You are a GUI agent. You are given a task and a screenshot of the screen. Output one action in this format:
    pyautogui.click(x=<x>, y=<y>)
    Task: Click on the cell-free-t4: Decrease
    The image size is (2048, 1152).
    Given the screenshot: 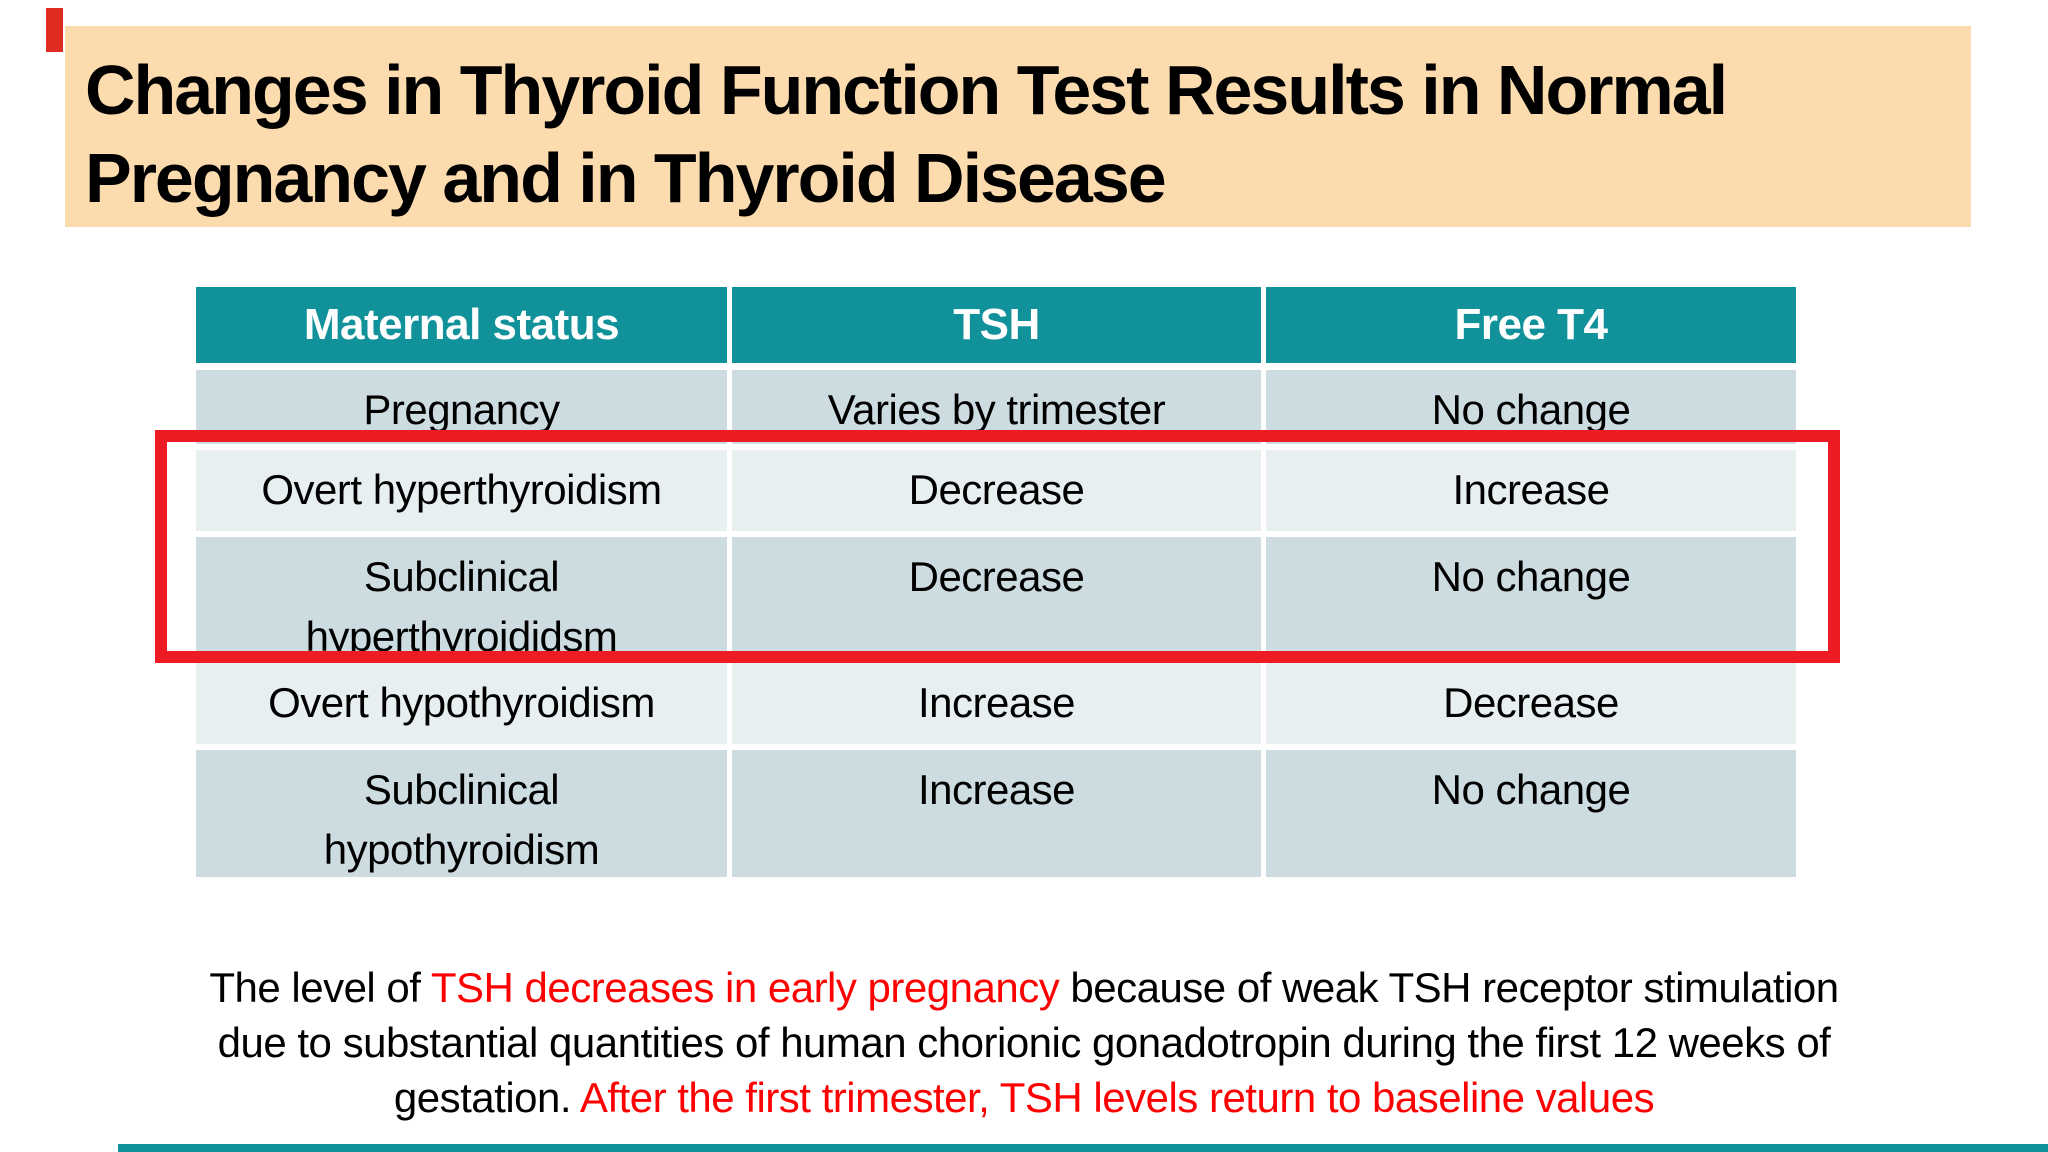 What is the action you would take?
    pyautogui.click(x=1531, y=703)
    